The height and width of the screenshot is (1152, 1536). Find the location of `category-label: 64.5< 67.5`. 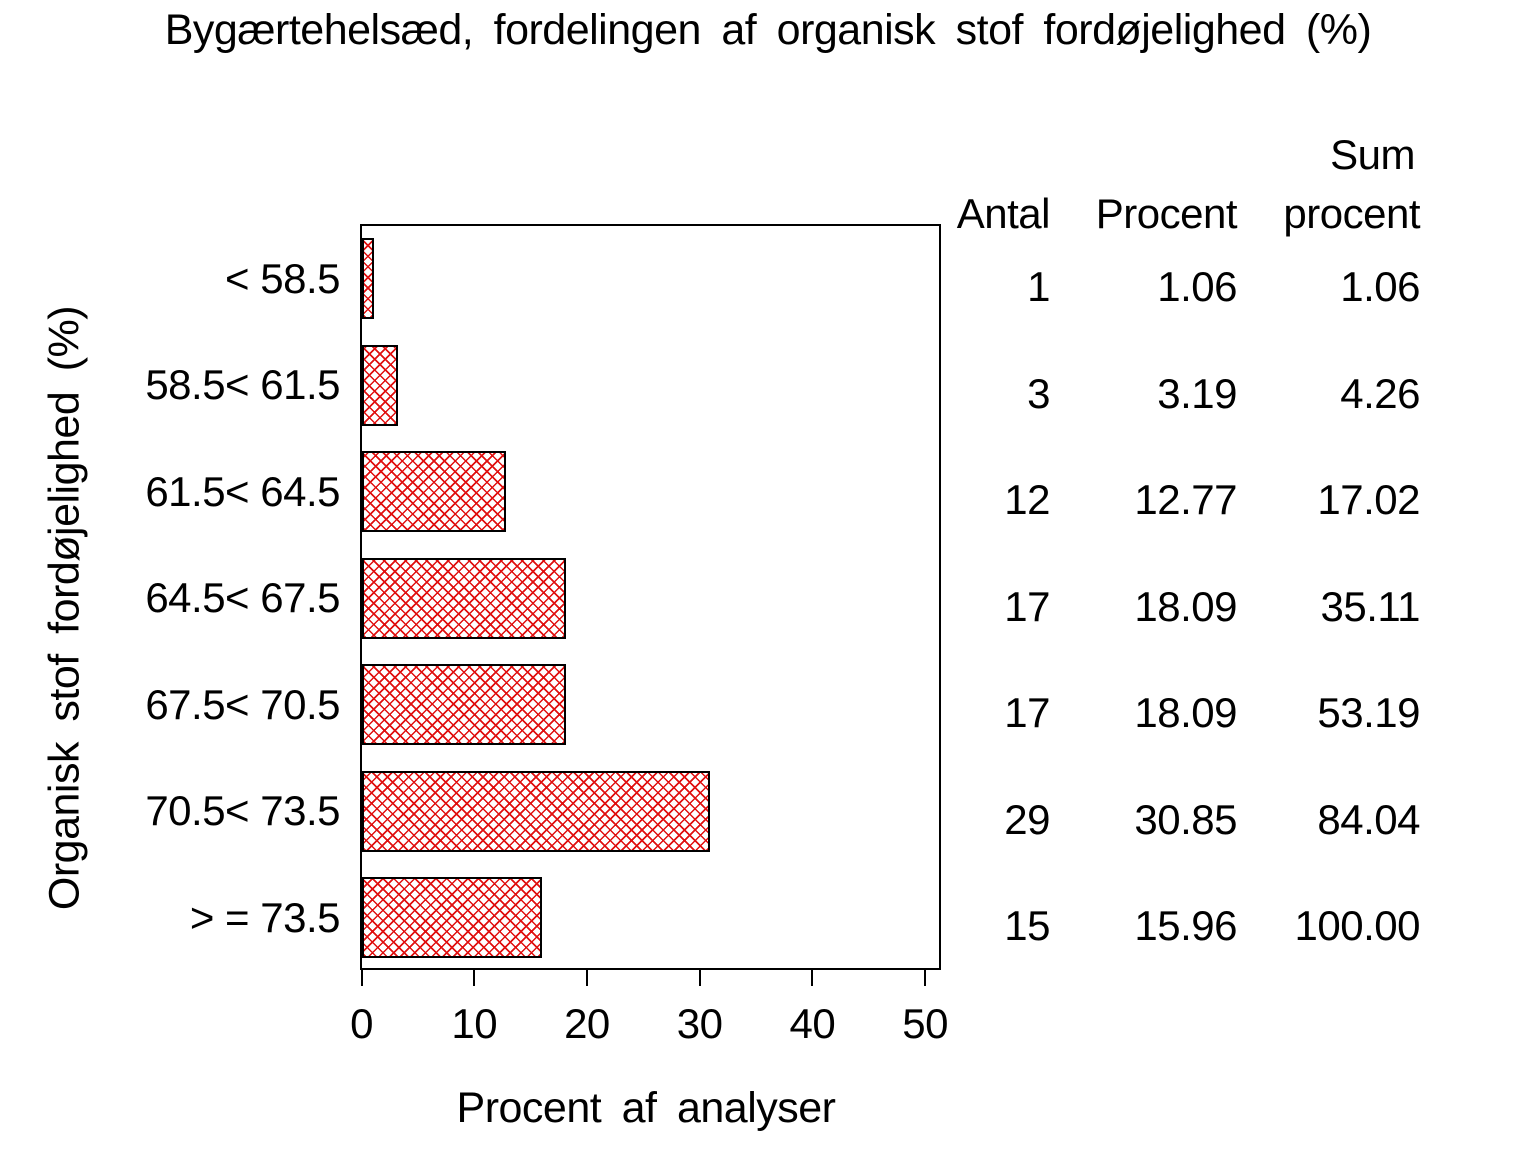

category-label: 64.5< 67.5 is located at coordinates (242, 597).